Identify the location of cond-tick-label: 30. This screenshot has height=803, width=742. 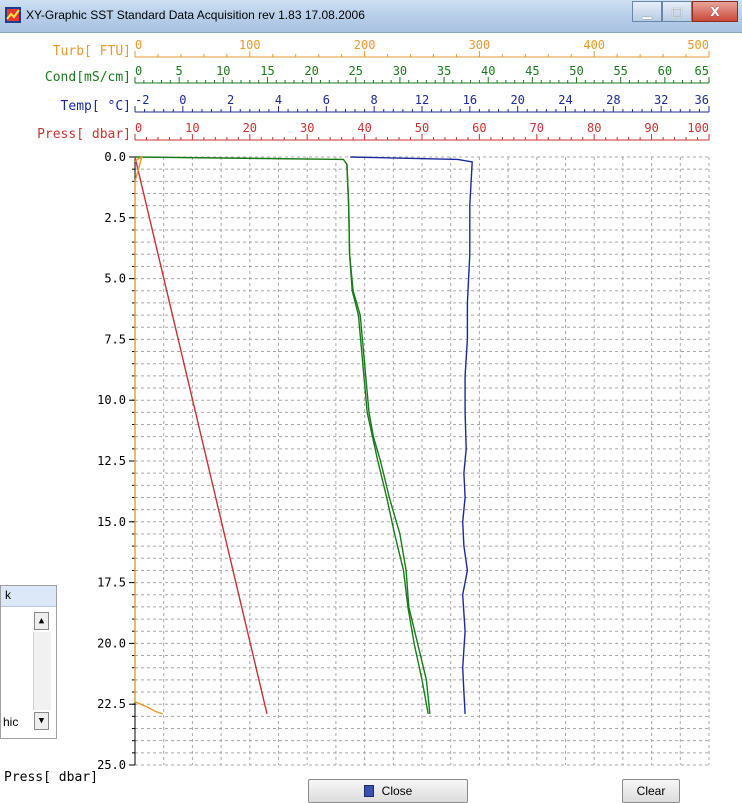
(400, 71).